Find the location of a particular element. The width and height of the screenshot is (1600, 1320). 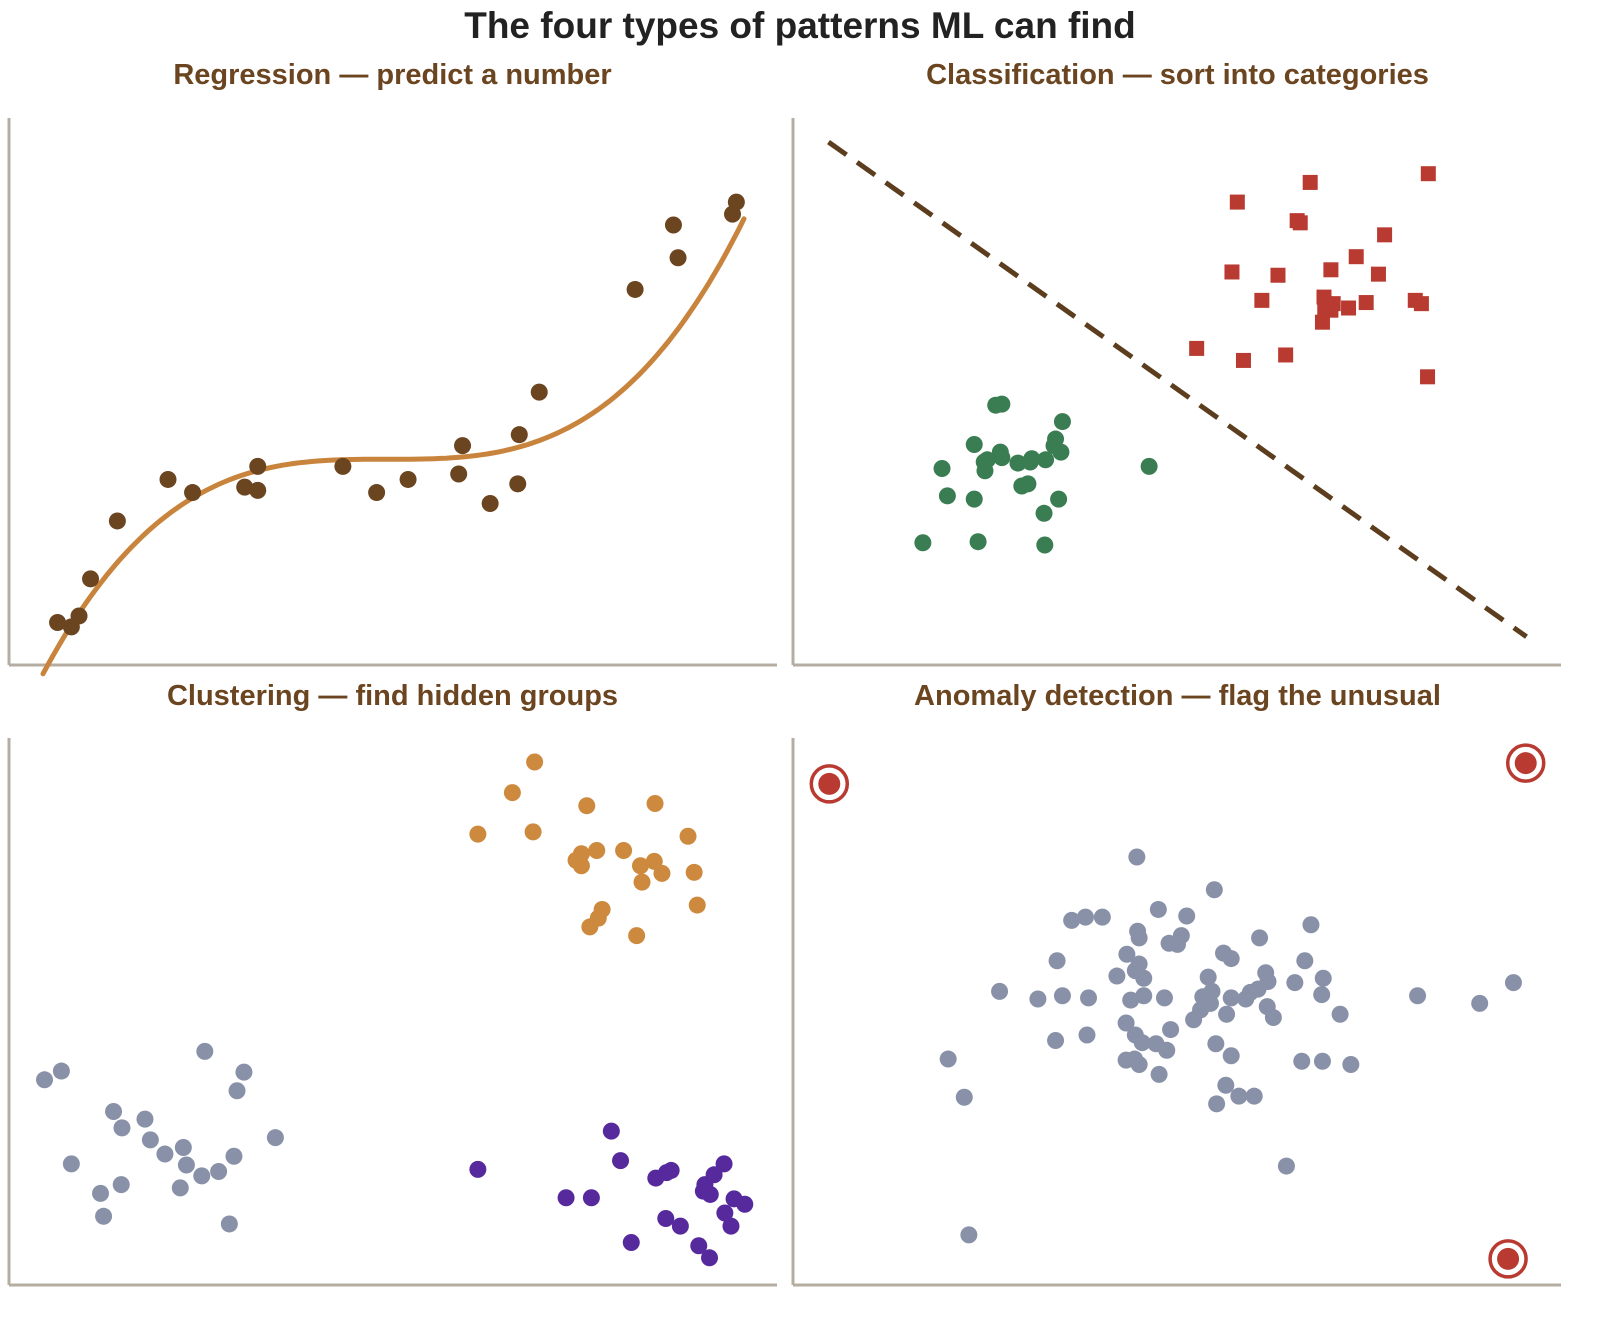

classification-title: Classification — sort into categories is located at coordinates (1177, 74).